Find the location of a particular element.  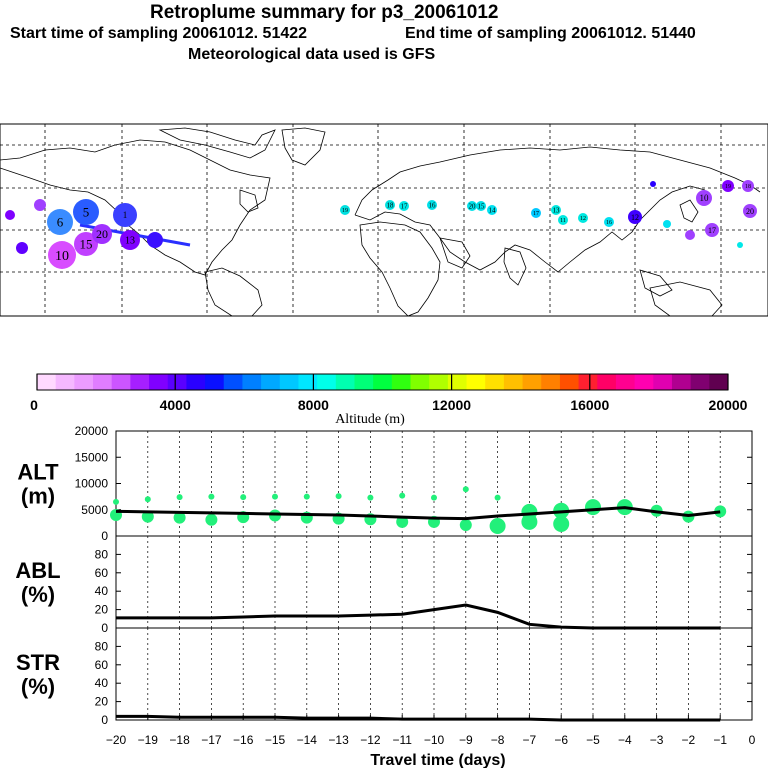

map-marker: 17 is located at coordinates (712, 230).